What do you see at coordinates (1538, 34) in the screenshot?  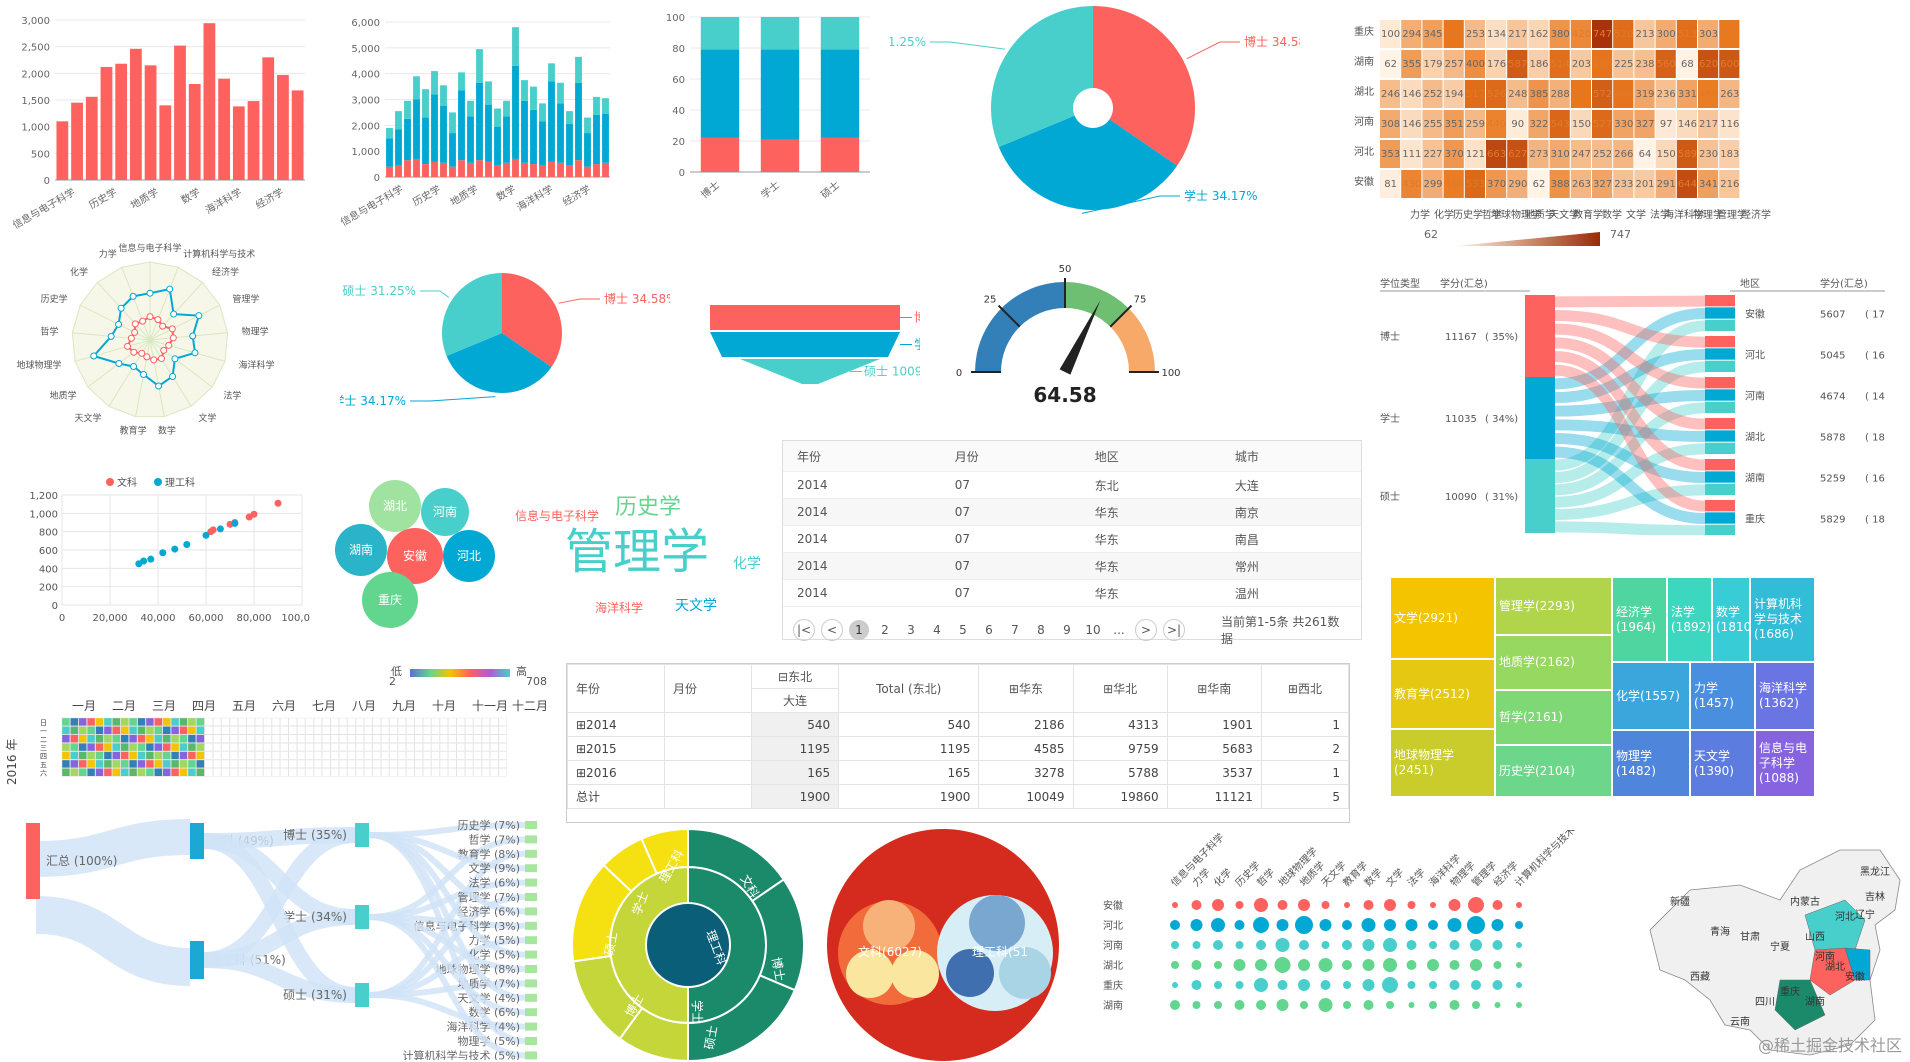 I see `heatmap-value: 162` at bounding box center [1538, 34].